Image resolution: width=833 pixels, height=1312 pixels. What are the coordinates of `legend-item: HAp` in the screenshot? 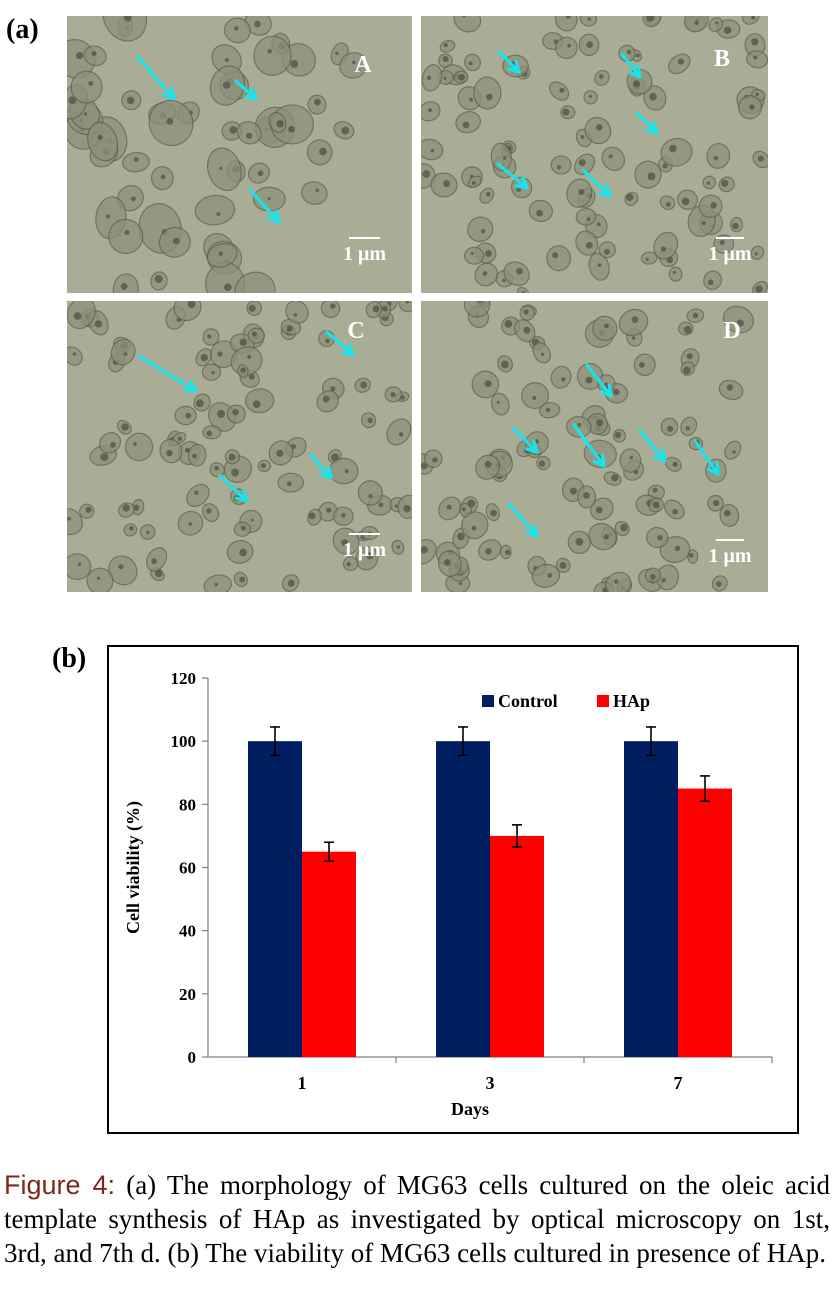 It's located at (623, 701).